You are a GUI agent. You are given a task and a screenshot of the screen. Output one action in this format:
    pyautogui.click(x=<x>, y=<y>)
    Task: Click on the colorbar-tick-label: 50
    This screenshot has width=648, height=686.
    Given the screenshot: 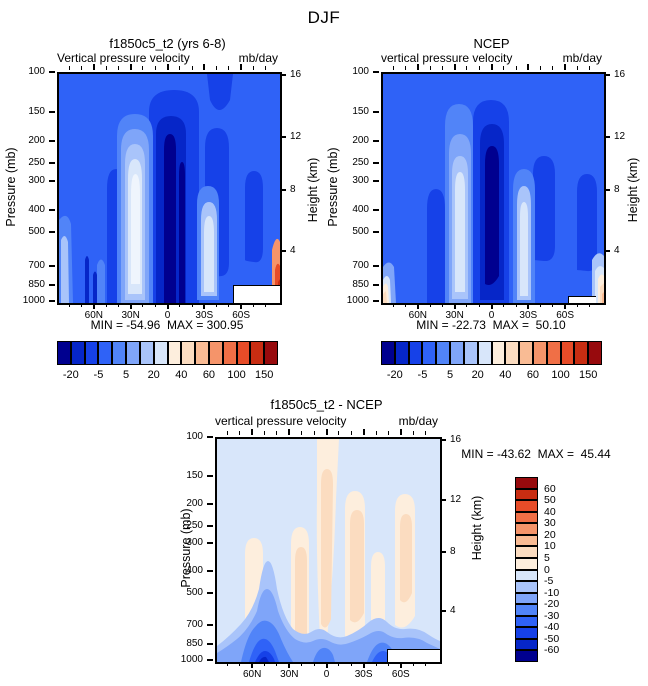 What is the action you would take?
    pyautogui.click(x=550, y=500)
    